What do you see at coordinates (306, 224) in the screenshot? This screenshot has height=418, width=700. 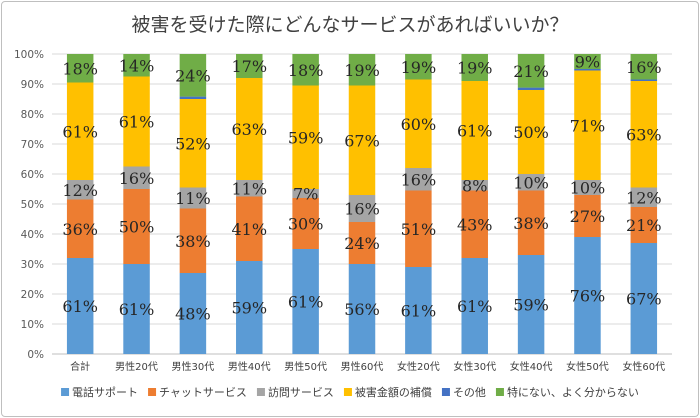 I see `data-label: 30%` at bounding box center [306, 224].